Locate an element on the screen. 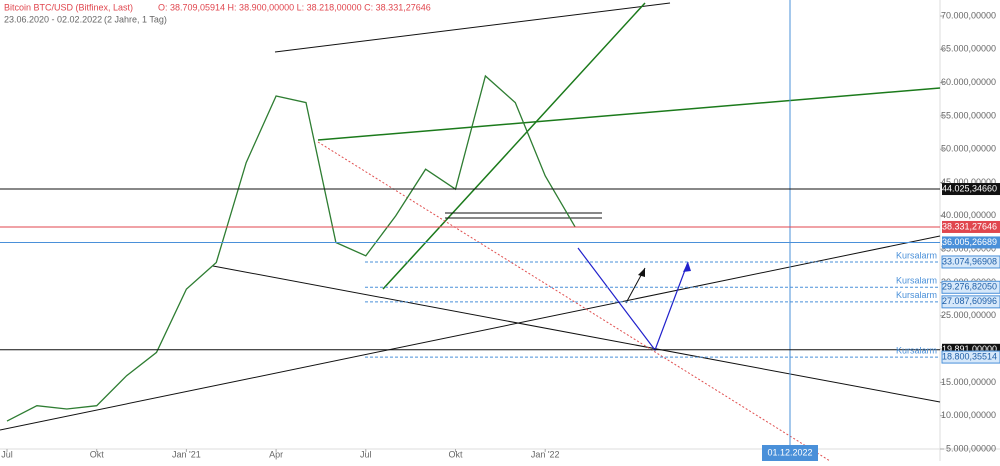  alarm-value: 18.800,35514 is located at coordinates (969, 356).